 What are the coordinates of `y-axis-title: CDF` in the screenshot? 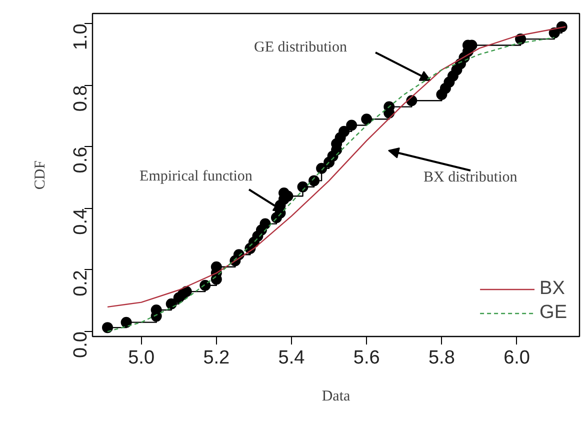 It's located at (40, 175).